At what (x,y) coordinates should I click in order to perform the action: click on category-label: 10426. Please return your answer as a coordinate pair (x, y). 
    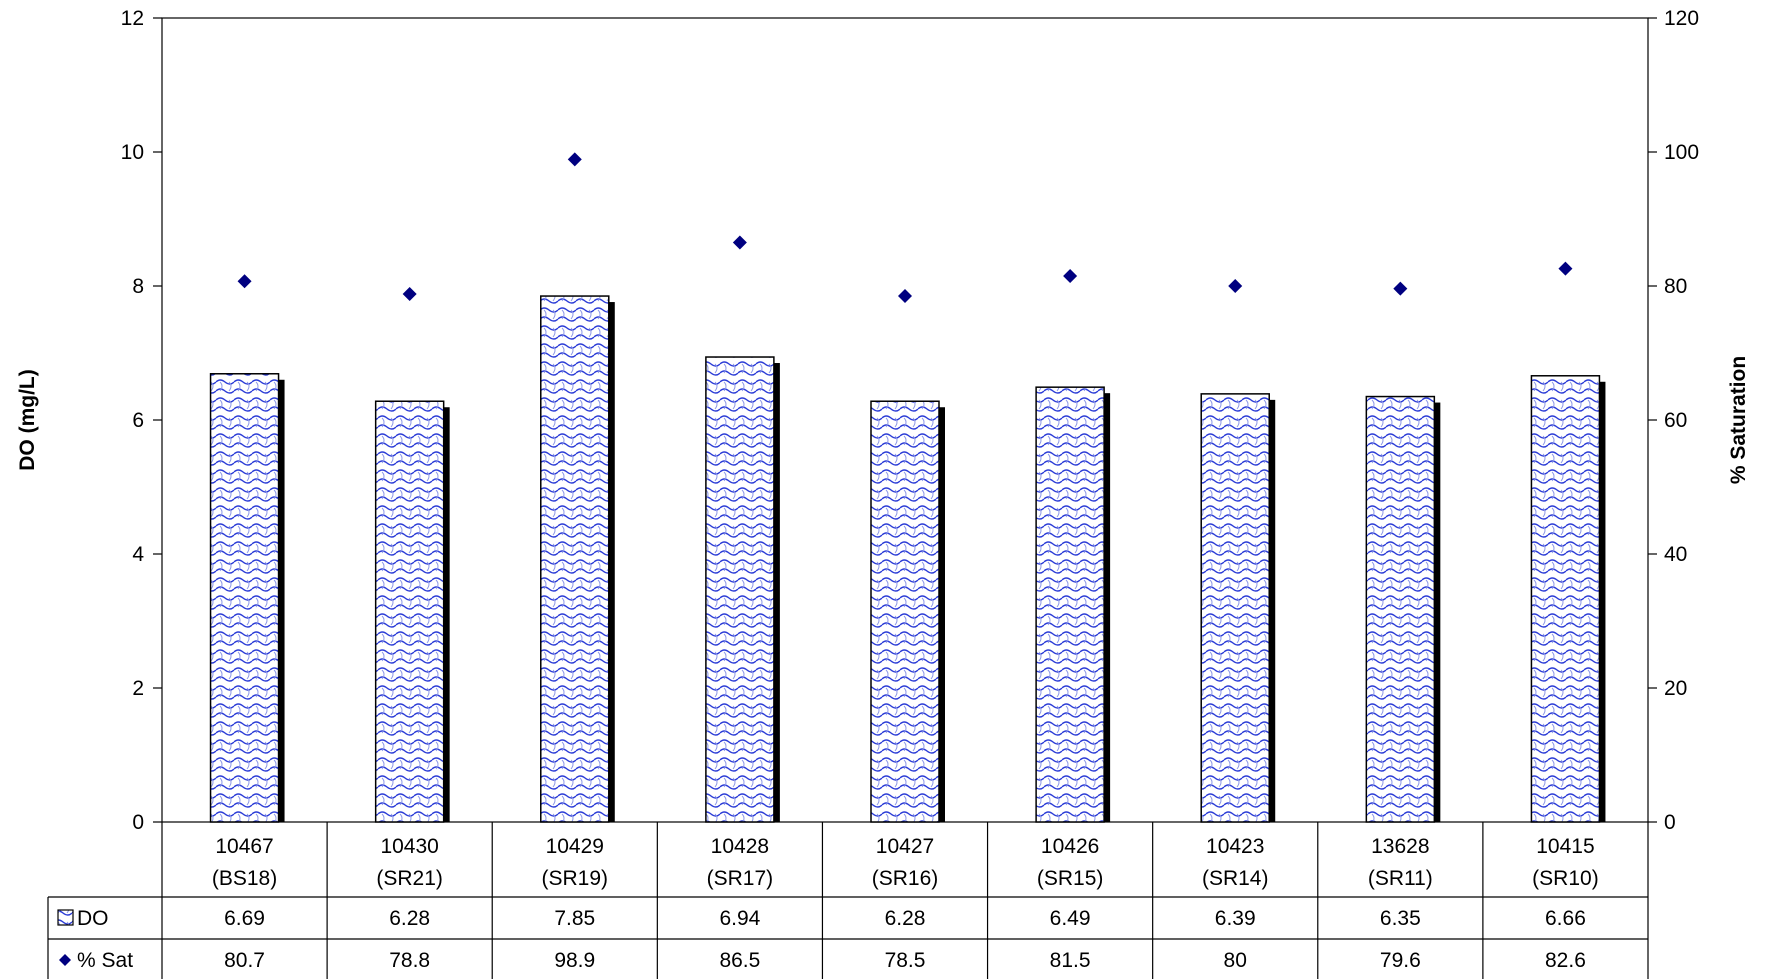
    Looking at the image, I should click on (1070, 846).